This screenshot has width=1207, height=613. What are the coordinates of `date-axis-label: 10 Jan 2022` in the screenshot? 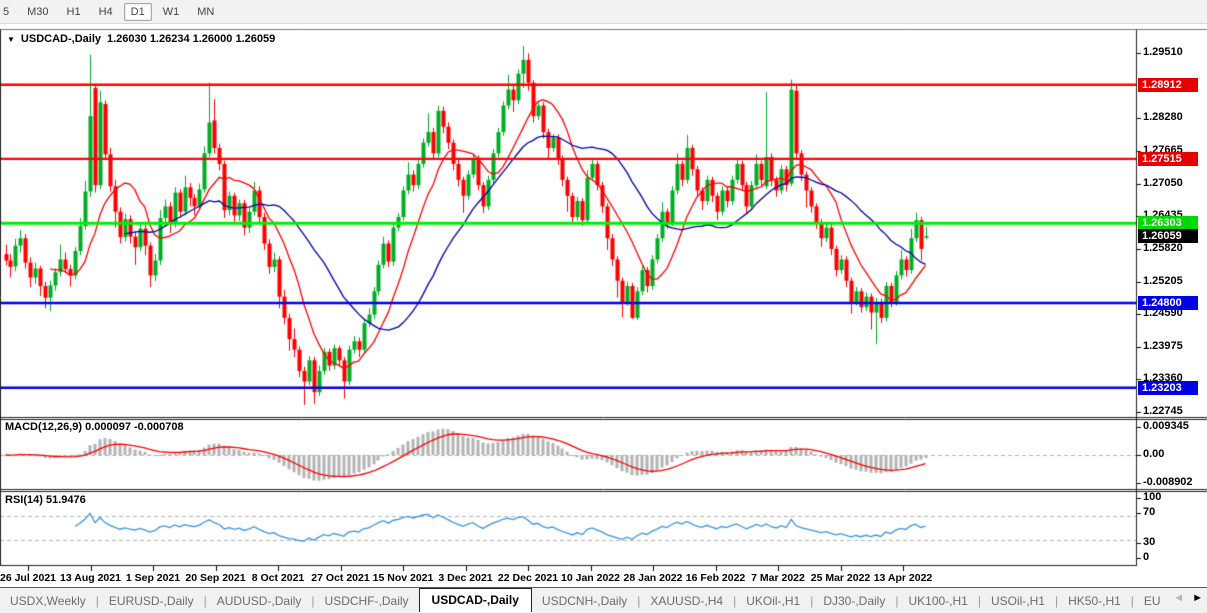 It's located at (590, 578).